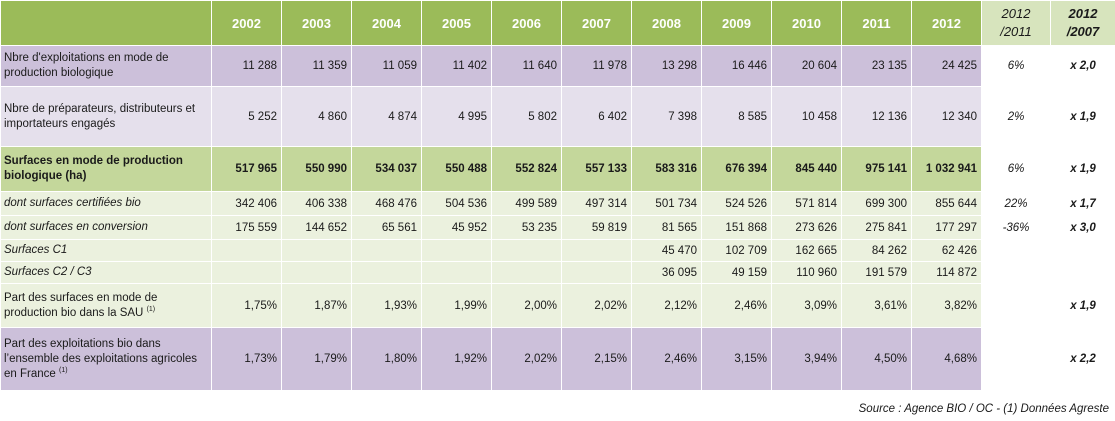 Image resolution: width=1115 pixels, height=421 pixels. Describe the element at coordinates (456, 359) in the screenshot. I see `value-cell: 1,92%` at that location.